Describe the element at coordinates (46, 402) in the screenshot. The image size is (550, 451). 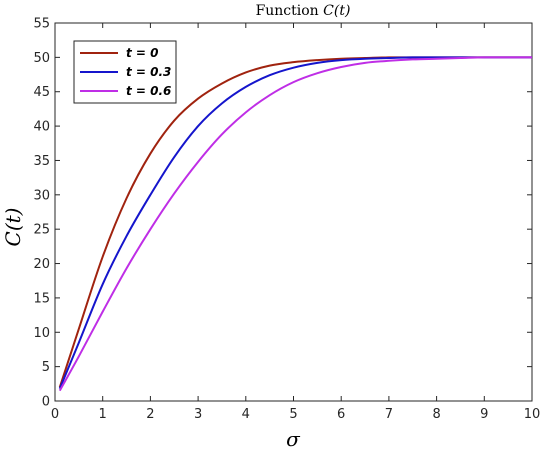
I see `y-tick-label: 0` at that location.